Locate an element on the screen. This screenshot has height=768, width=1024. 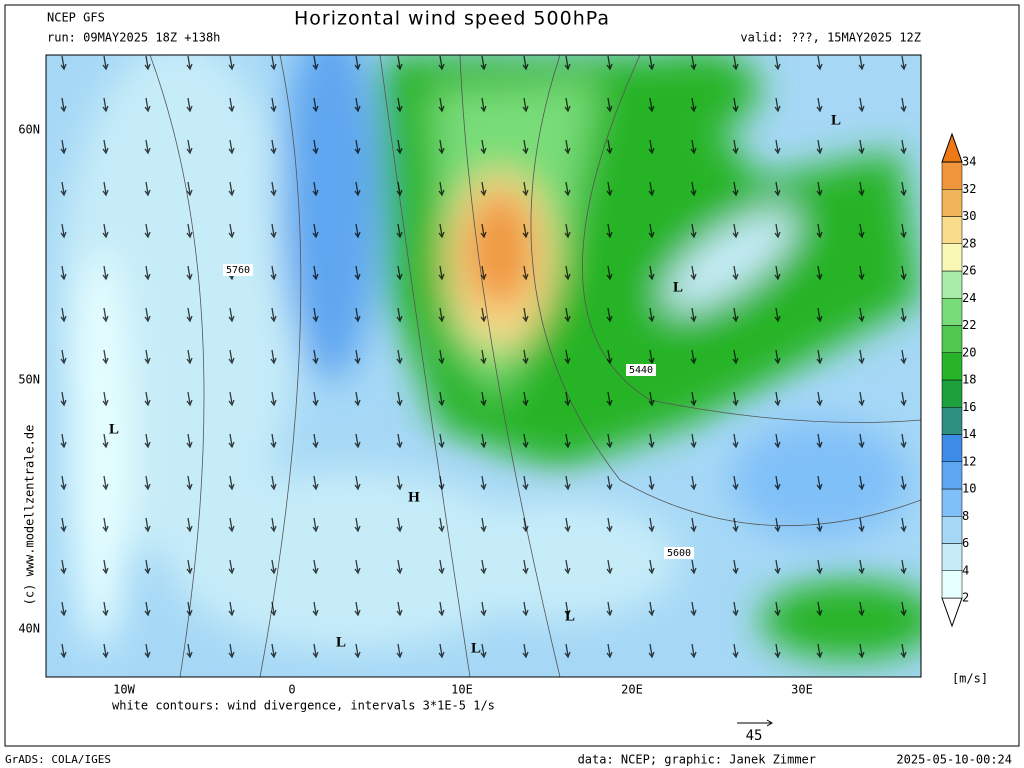
timestamp: 2025-05-10-00:24 is located at coordinates (954, 760).